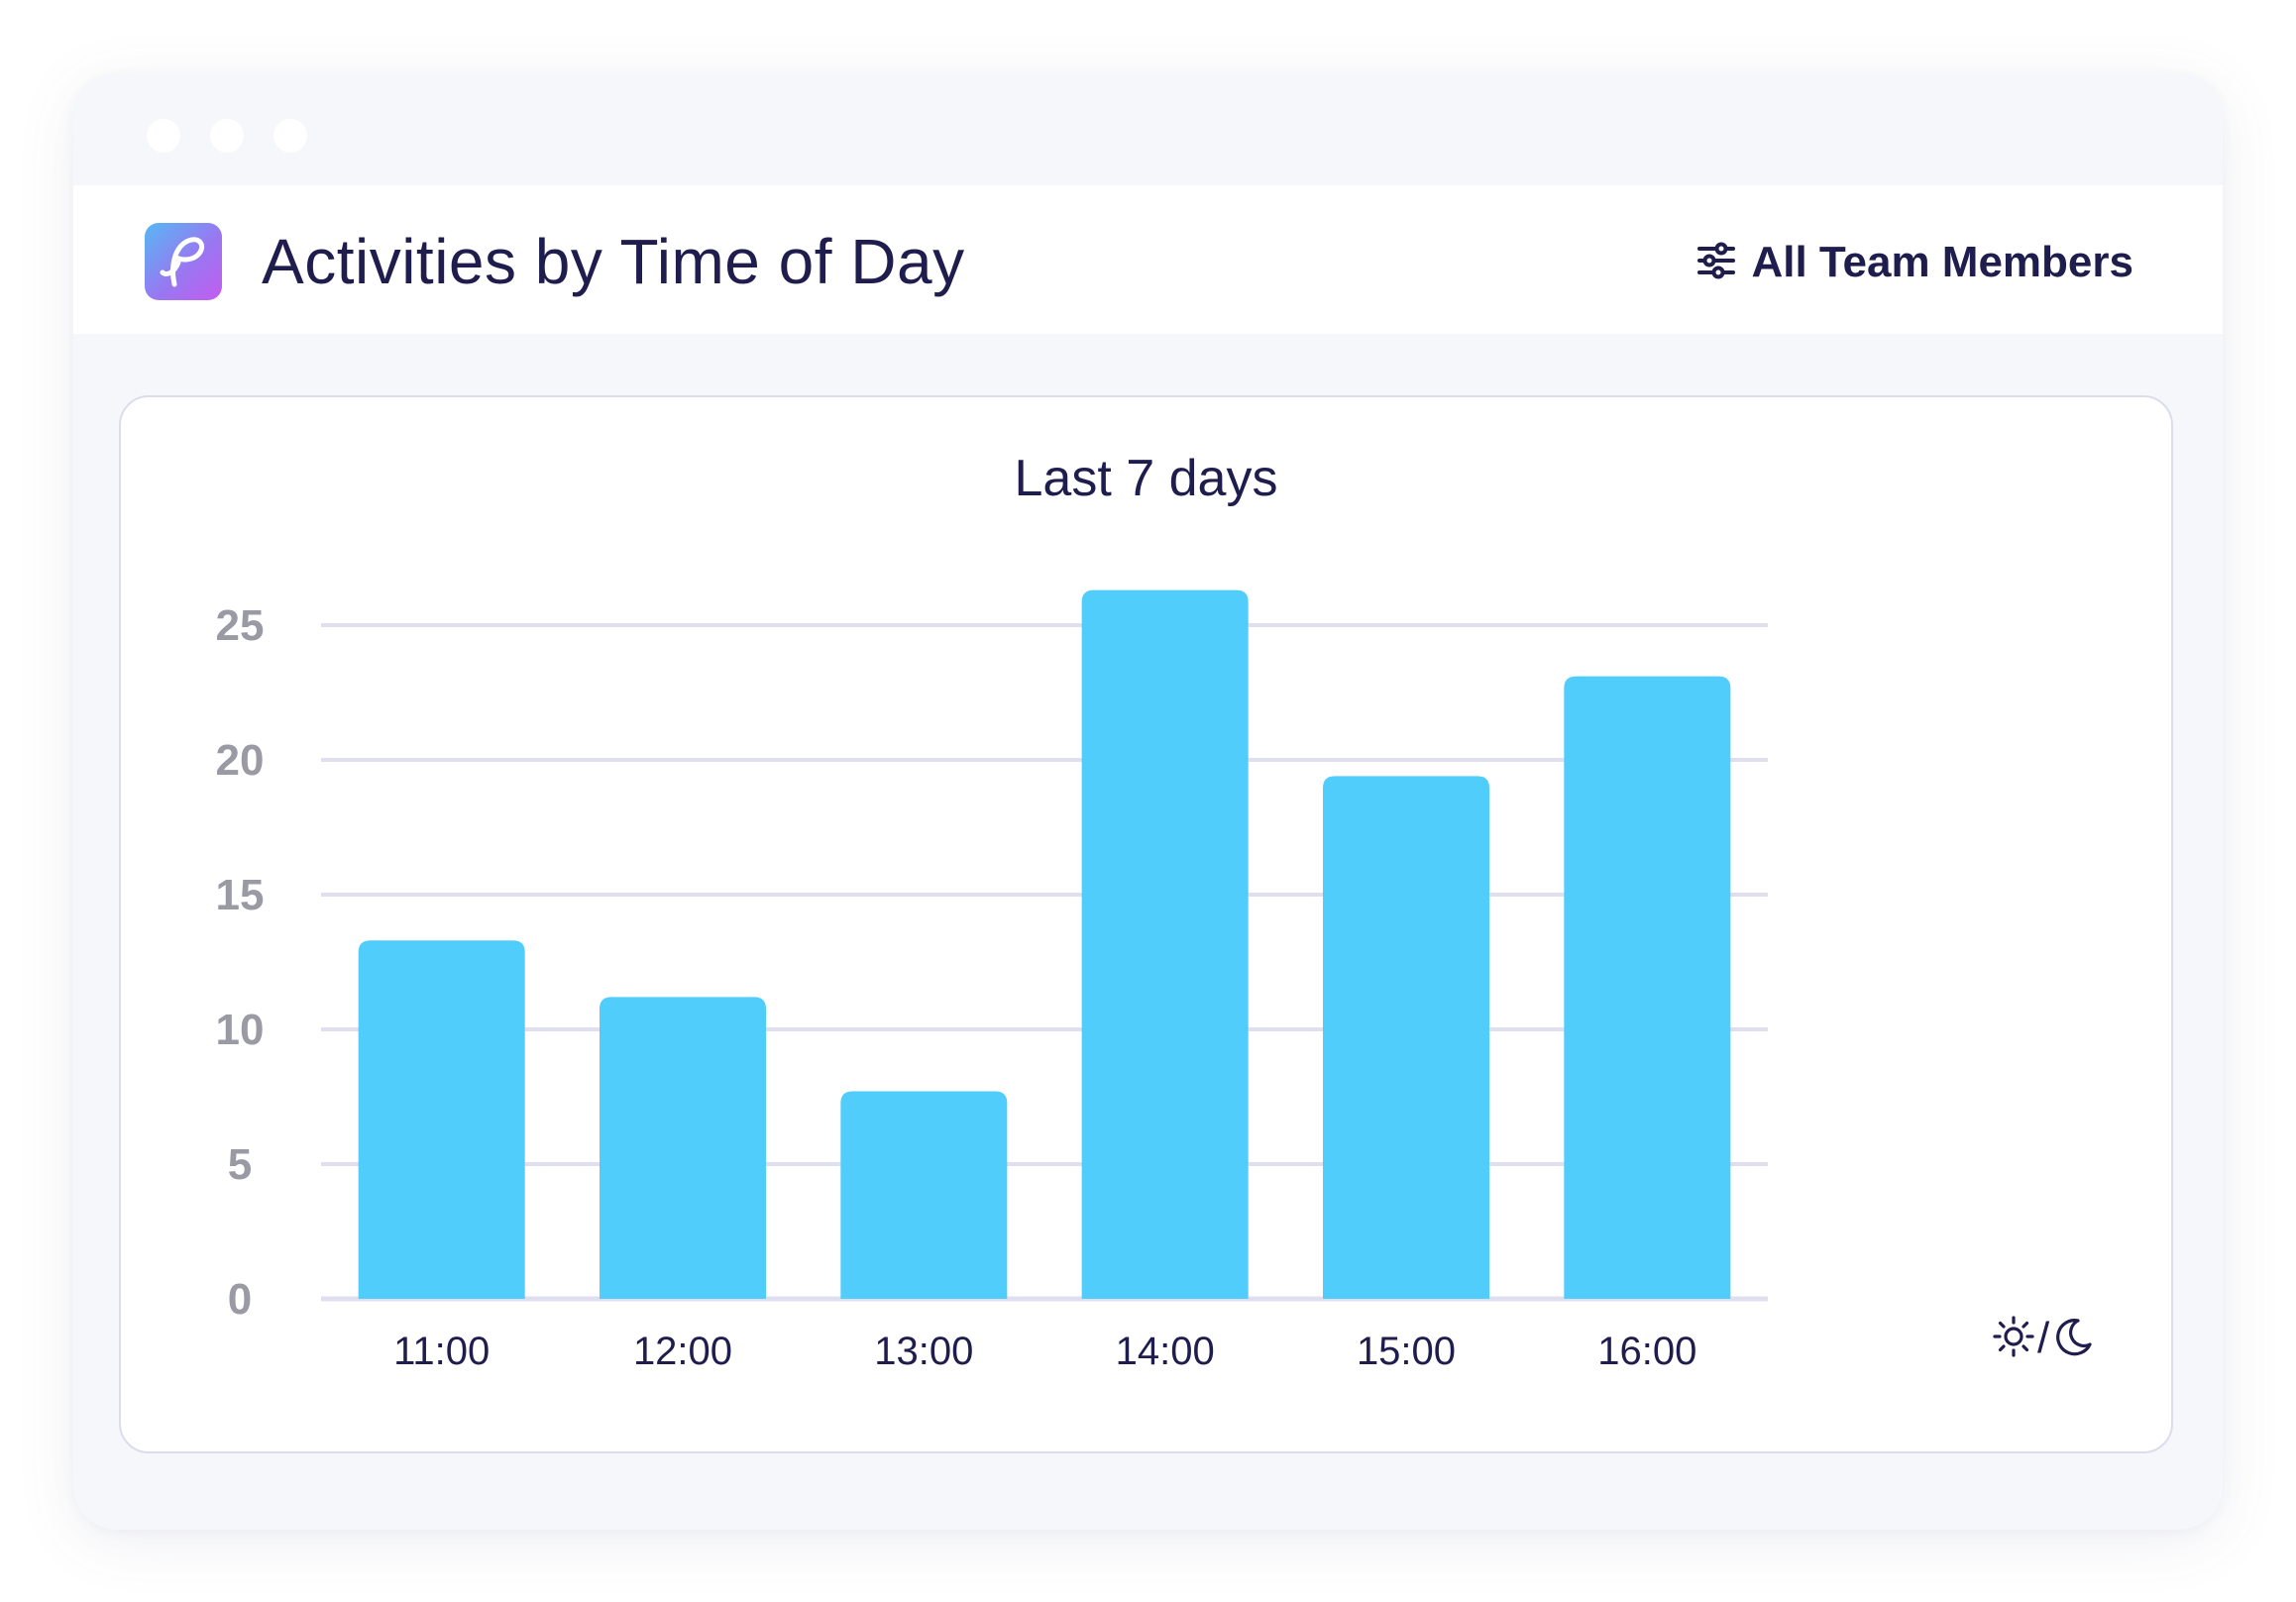 This screenshot has height=1602, width=2296. Describe the element at coordinates (1716, 263) in the screenshot. I see `sliders-icon` at that location.